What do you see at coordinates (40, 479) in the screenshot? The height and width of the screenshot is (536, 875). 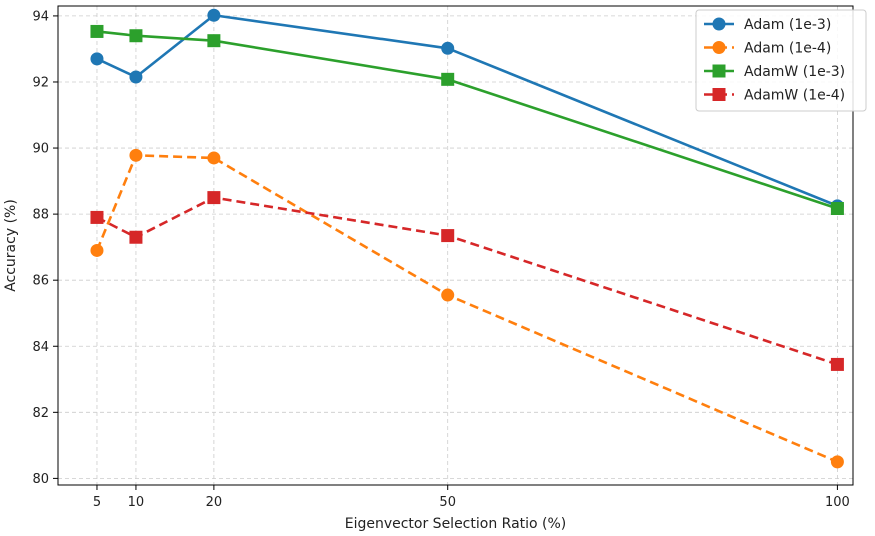 I see `y-tick-label: 80` at bounding box center [40, 479].